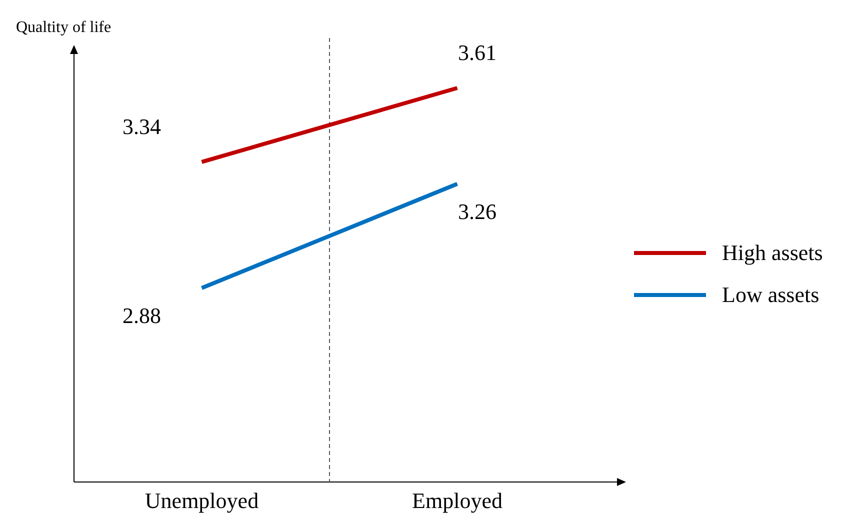 This screenshot has height=522, width=856. Describe the element at coordinates (141, 315) in the screenshot. I see `data-label: 2.88` at that location.